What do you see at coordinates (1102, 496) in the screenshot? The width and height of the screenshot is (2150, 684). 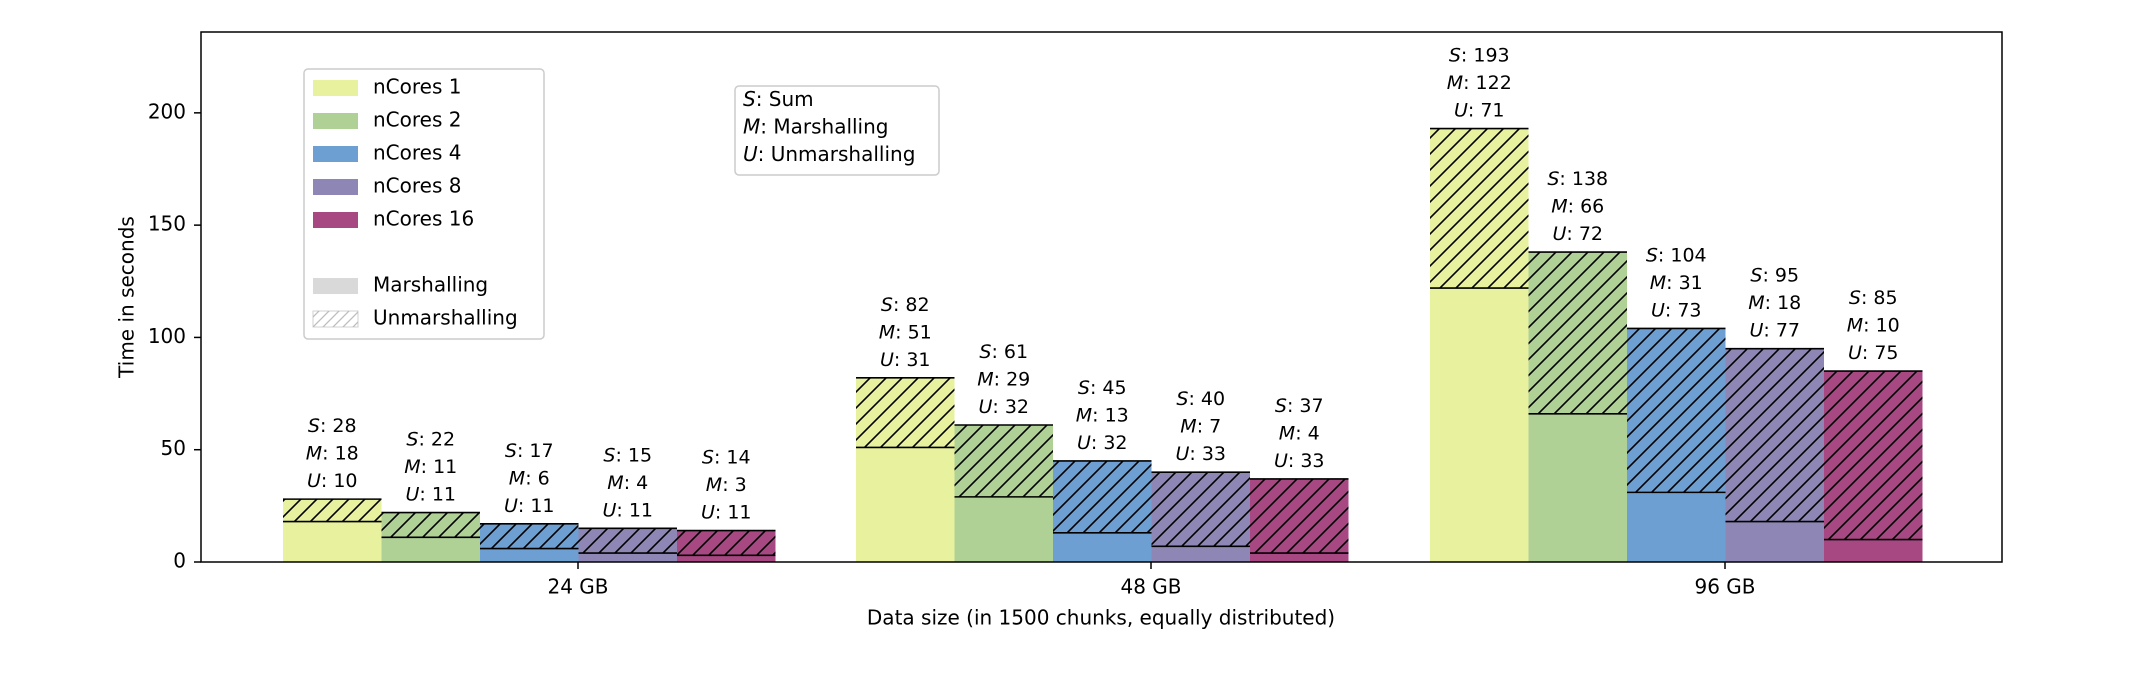 I see `bar-unmarshalling-hatch-ncores-4-48-gb` at bounding box center [1102, 496].